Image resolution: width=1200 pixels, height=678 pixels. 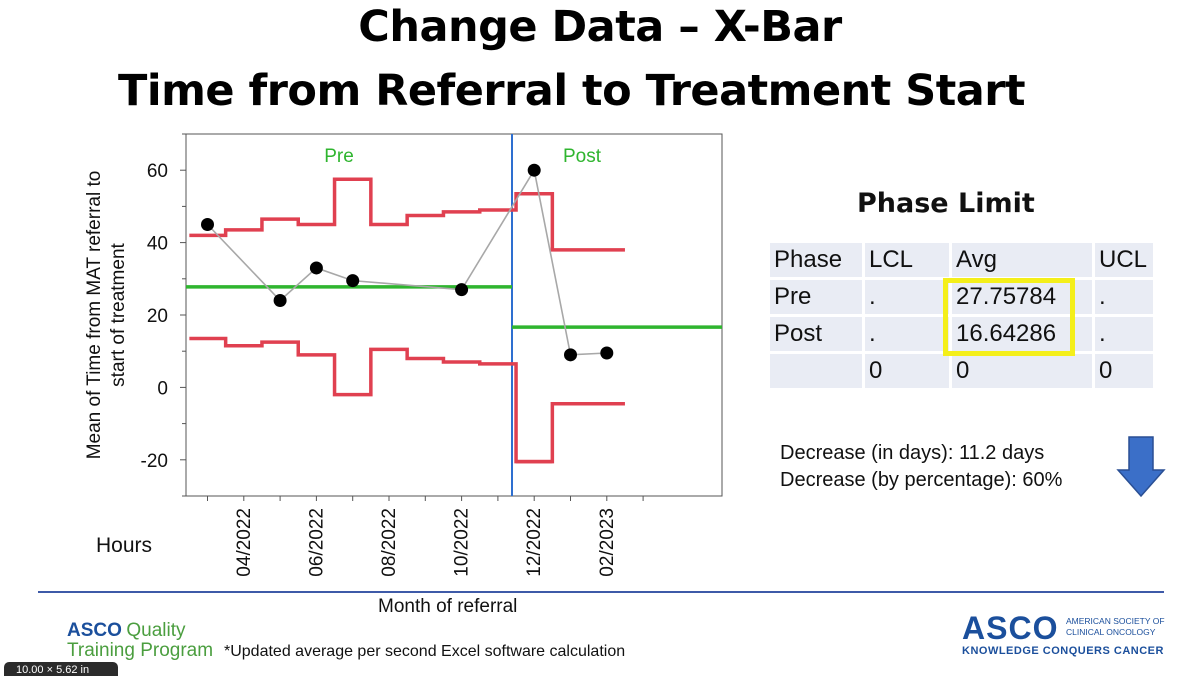 I want to click on ucl-line-post, so click(x=570, y=221).